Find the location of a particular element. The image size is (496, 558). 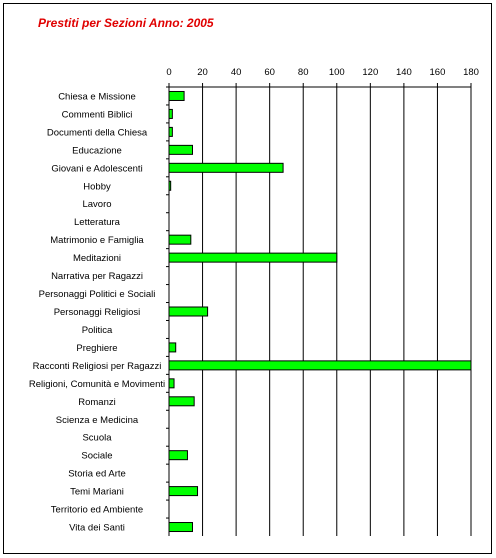

category-label: Matrimonio e Famiglia is located at coordinates (97, 240).